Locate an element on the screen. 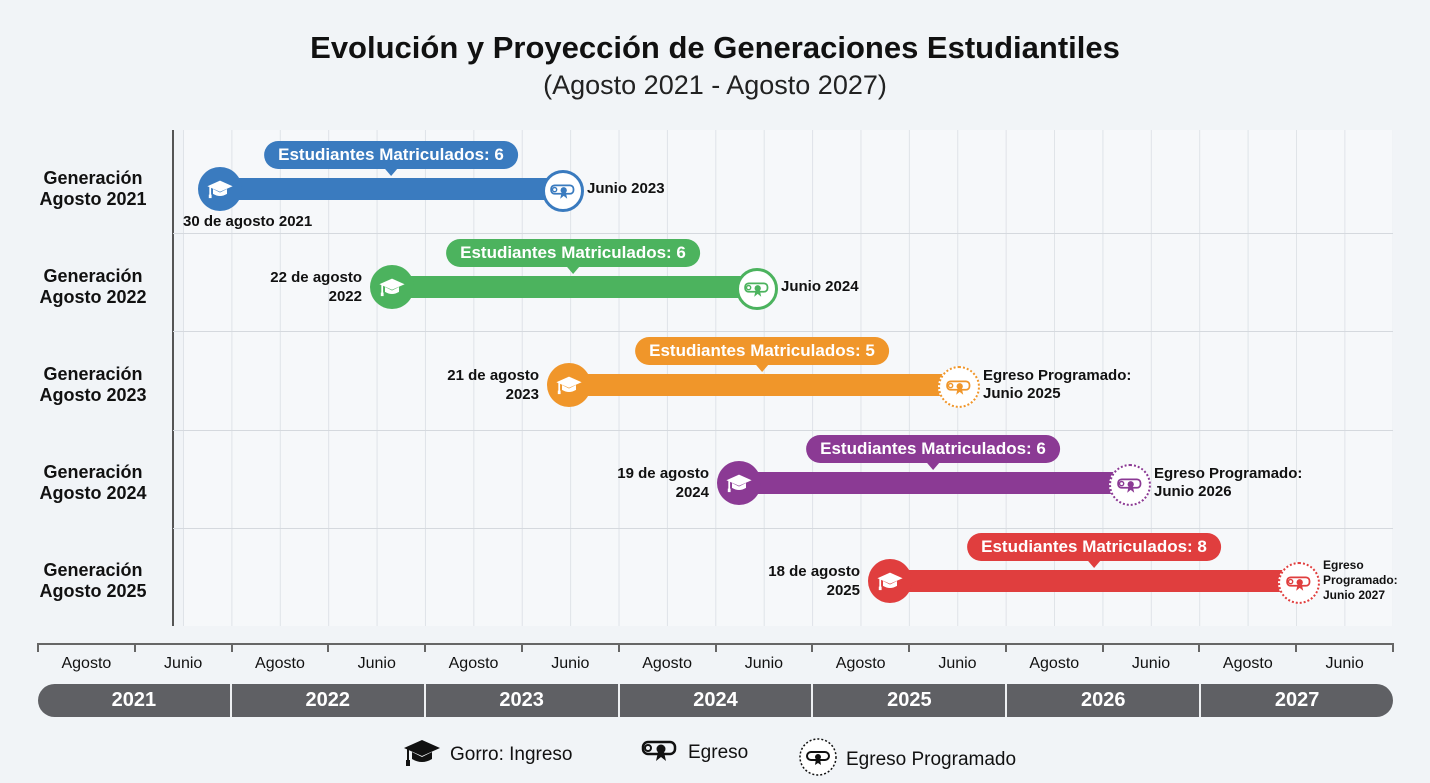  row-label: Generación Agosto 2022 is located at coordinates (93, 287).